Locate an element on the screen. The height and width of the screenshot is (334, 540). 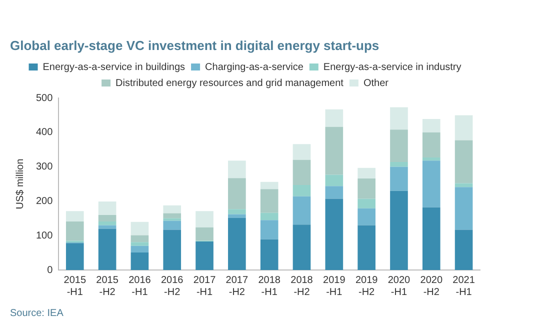
x-tick-label: 2018 -H1 is located at coordinates (269, 286).